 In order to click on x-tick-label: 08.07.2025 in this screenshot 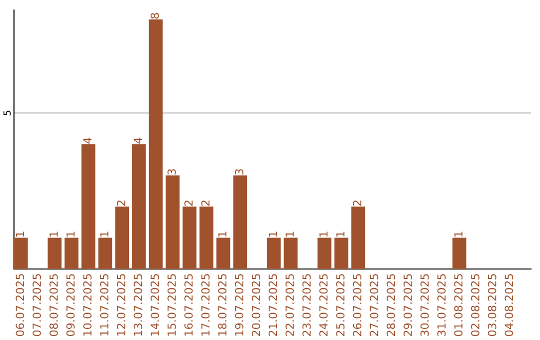, I will do `click(53, 305)`.